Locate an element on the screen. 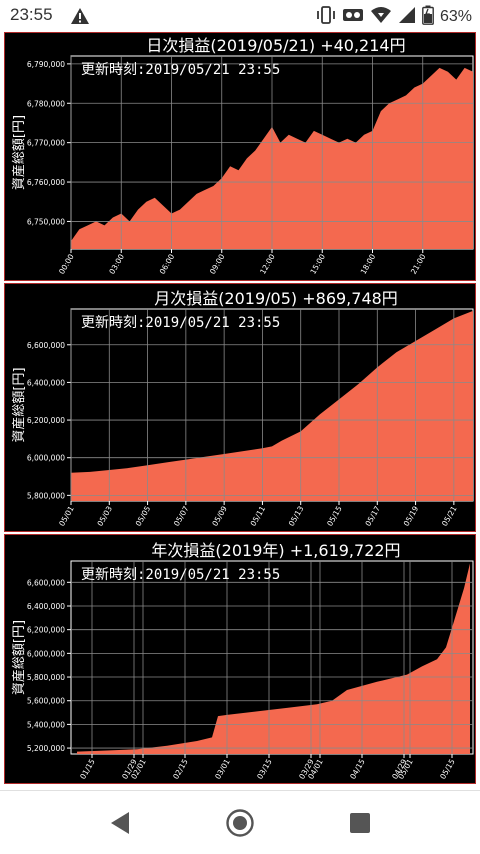  x-tick-label: 09:00 is located at coordinates (217, 263).